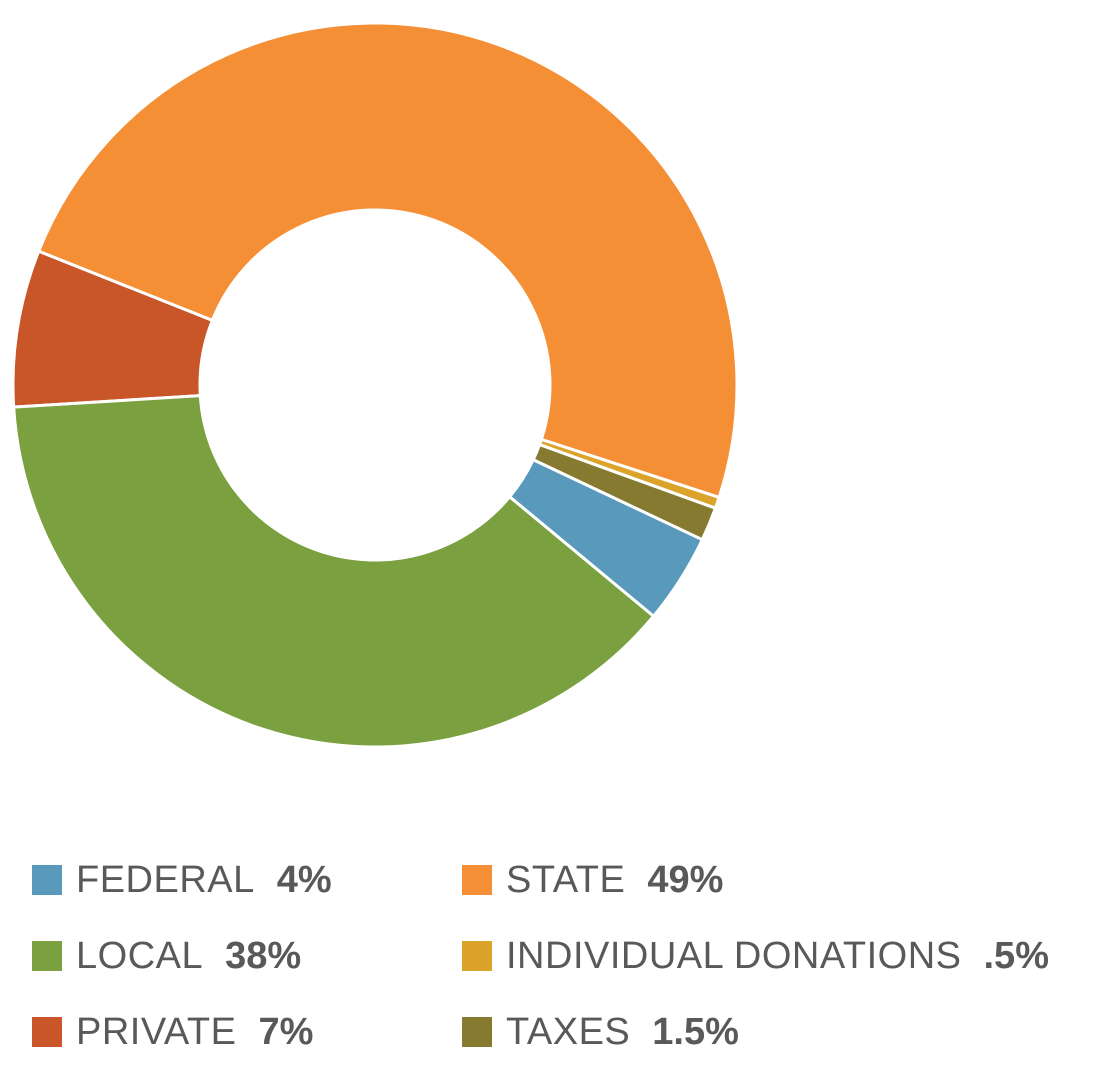 This screenshot has width=1100, height=1073. What do you see at coordinates (685, 879) in the screenshot?
I see `legend-value-state: 49%` at bounding box center [685, 879].